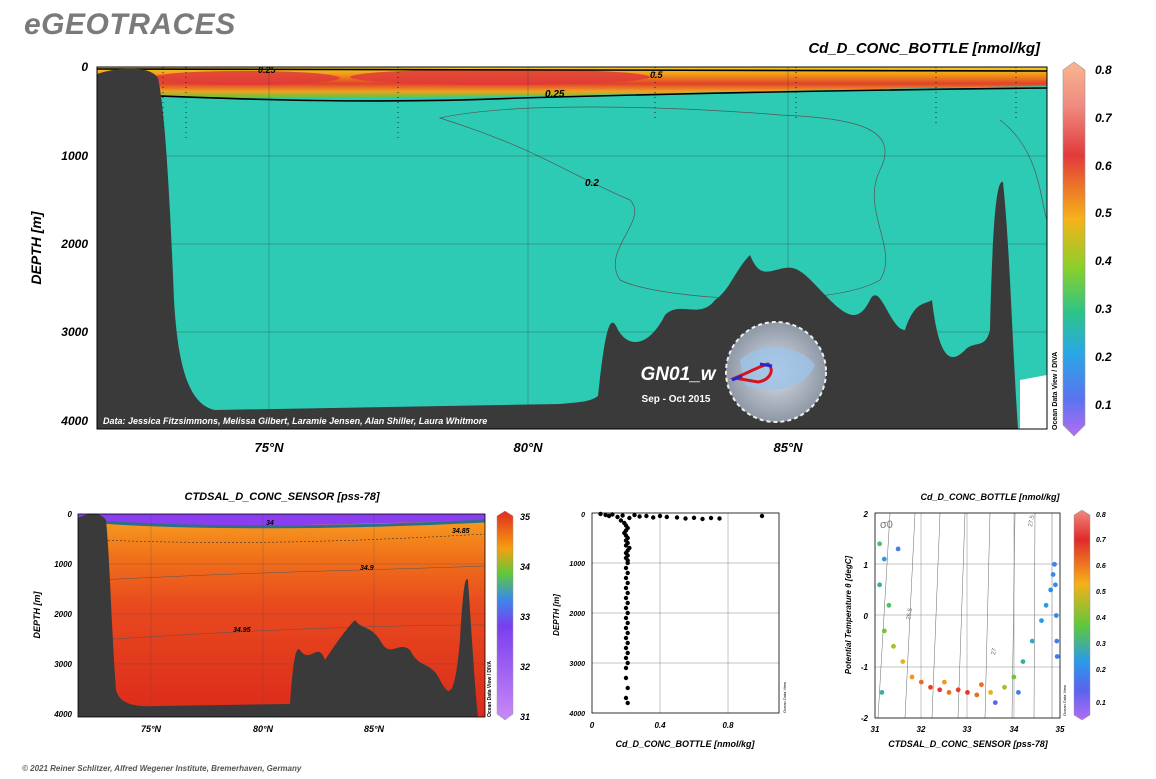 The width and height of the screenshot is (1156, 779). I want to click on salinity-contour, so click(292, 524).